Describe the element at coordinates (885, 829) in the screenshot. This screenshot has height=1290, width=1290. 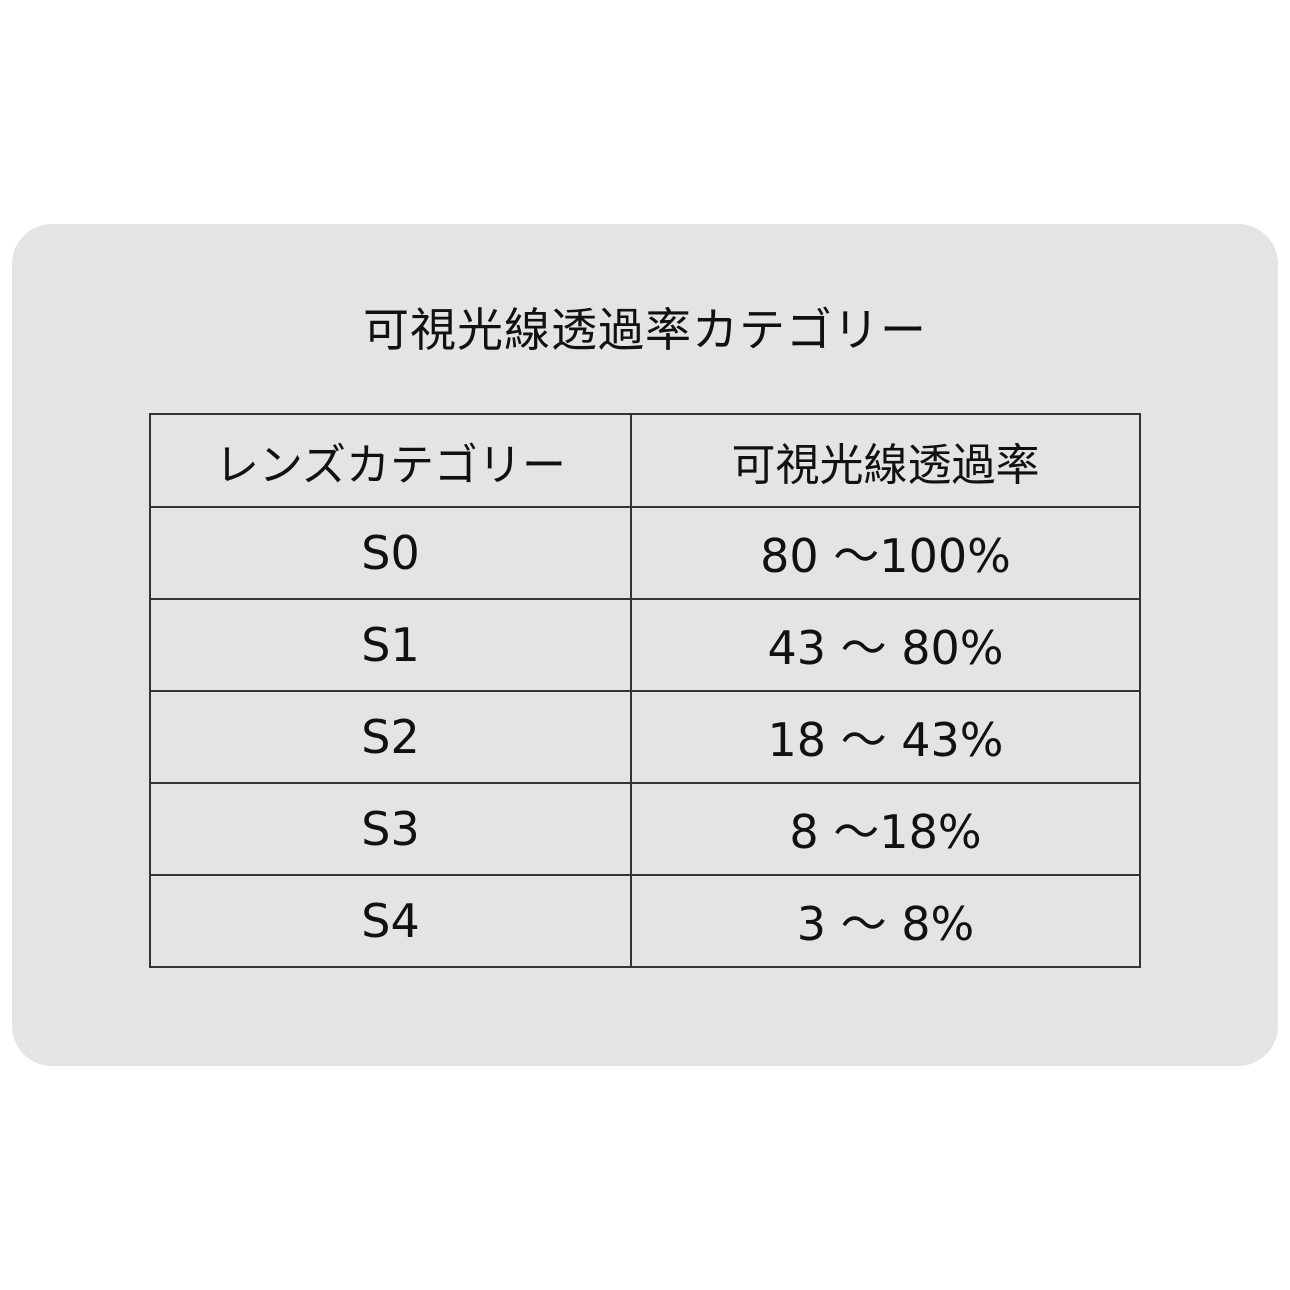
I see `transmittance-cell: 8 ～18%` at that location.